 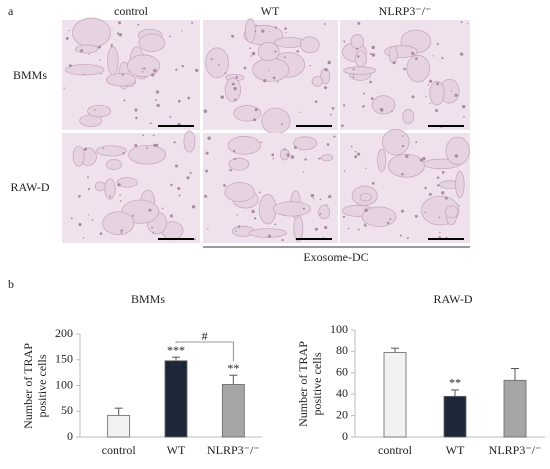 What do you see at coordinates (342, 393) in the screenshot?
I see `y-tick-label: 40` at bounding box center [342, 393].